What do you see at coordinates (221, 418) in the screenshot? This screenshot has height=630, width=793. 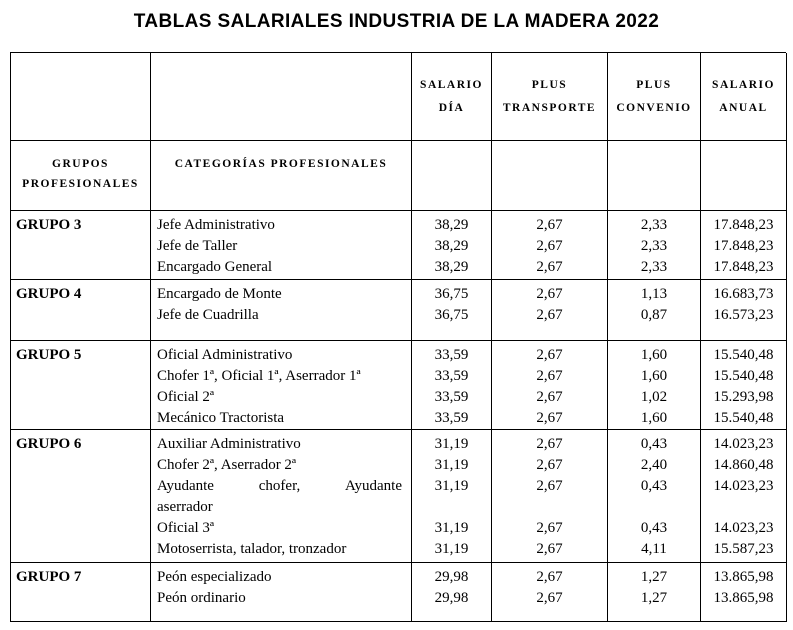 I see `category-value: Mecánico Tractorista` at bounding box center [221, 418].